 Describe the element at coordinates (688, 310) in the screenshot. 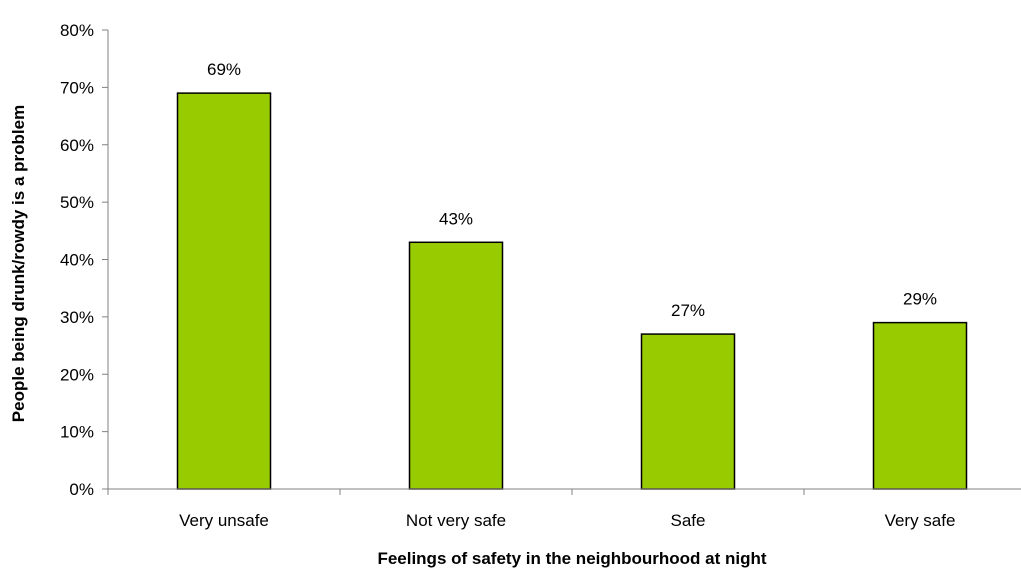

I see `bar-value-label: 27%` at that location.